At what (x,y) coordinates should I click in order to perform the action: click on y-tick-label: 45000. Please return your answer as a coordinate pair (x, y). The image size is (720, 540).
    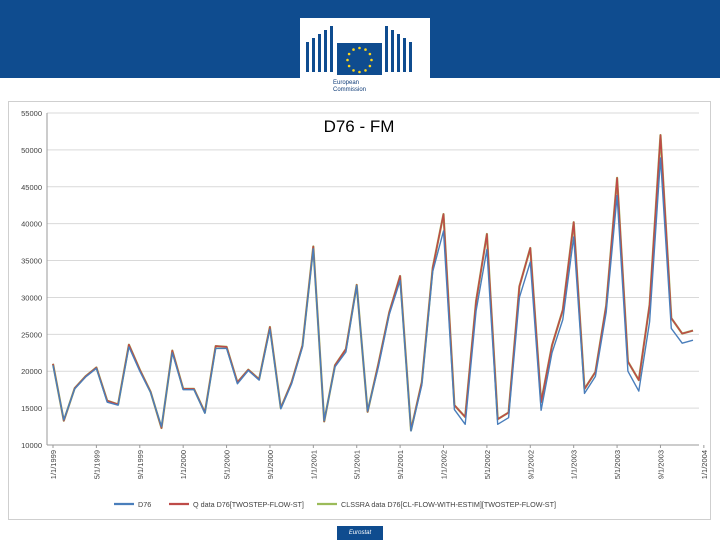
    Looking at the image, I should click on (31, 187).